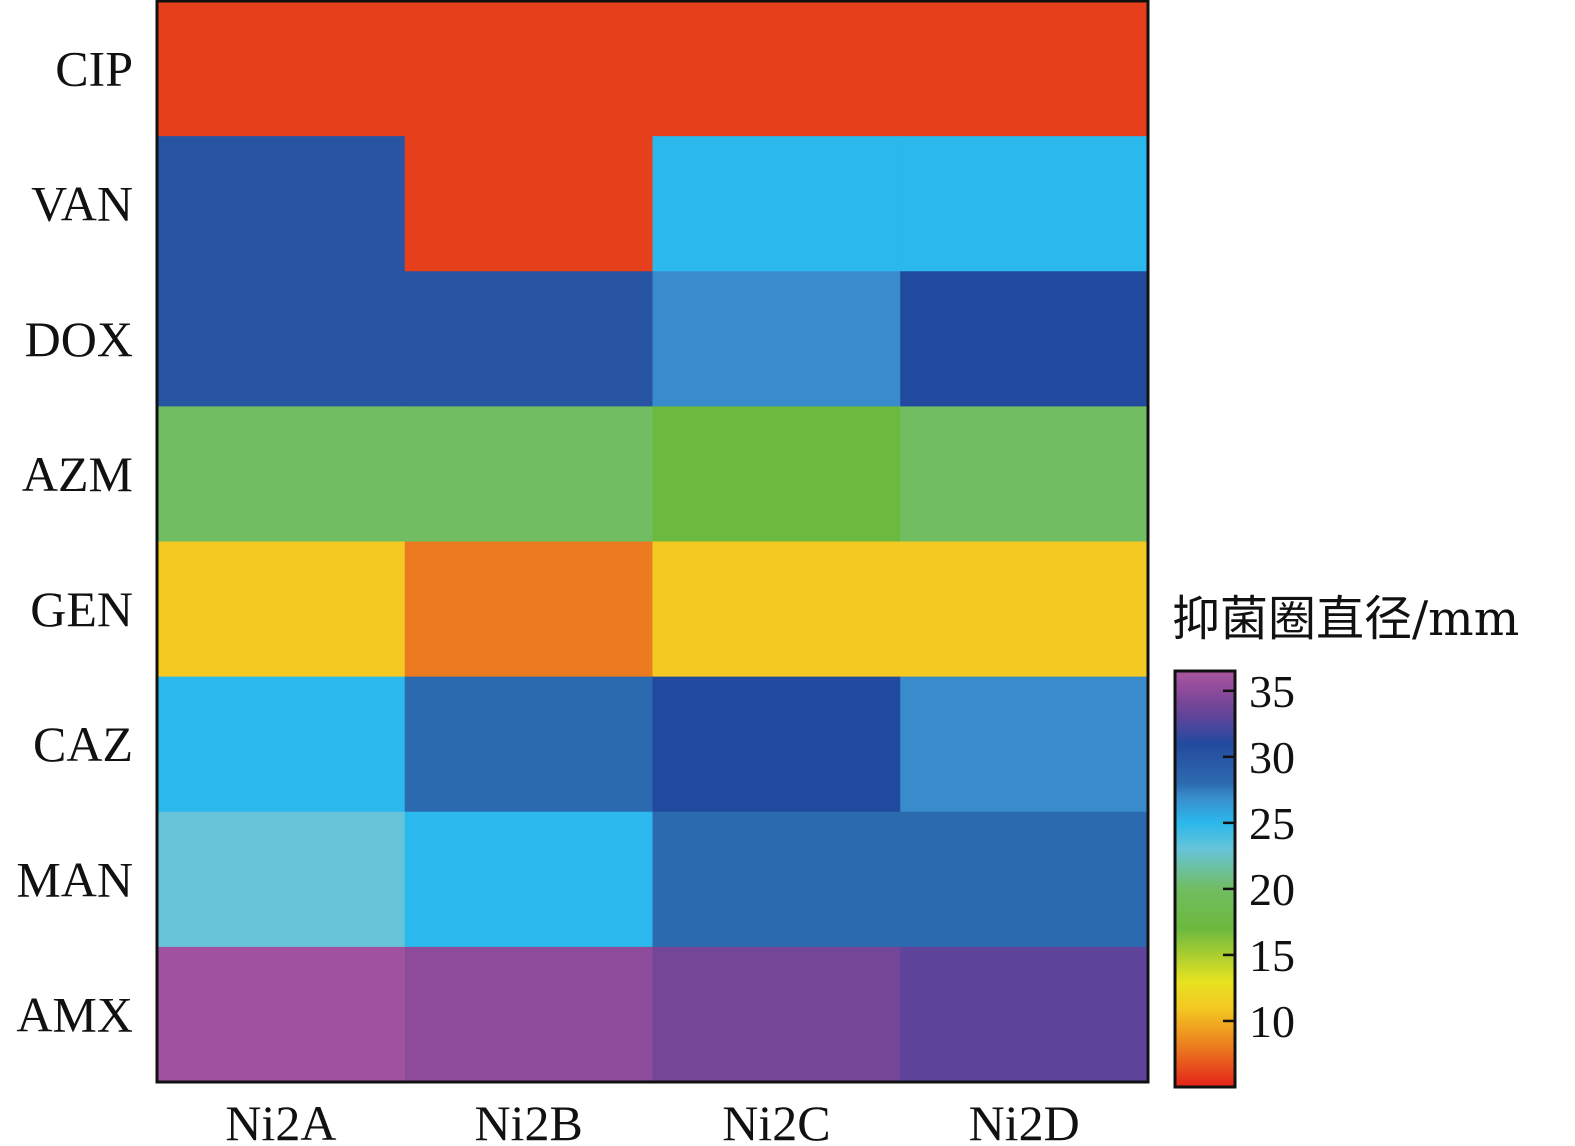 The width and height of the screenshot is (1575, 1146). Describe the element at coordinates (77, 474) in the screenshot. I see `row-label-azm: AZM` at that location.